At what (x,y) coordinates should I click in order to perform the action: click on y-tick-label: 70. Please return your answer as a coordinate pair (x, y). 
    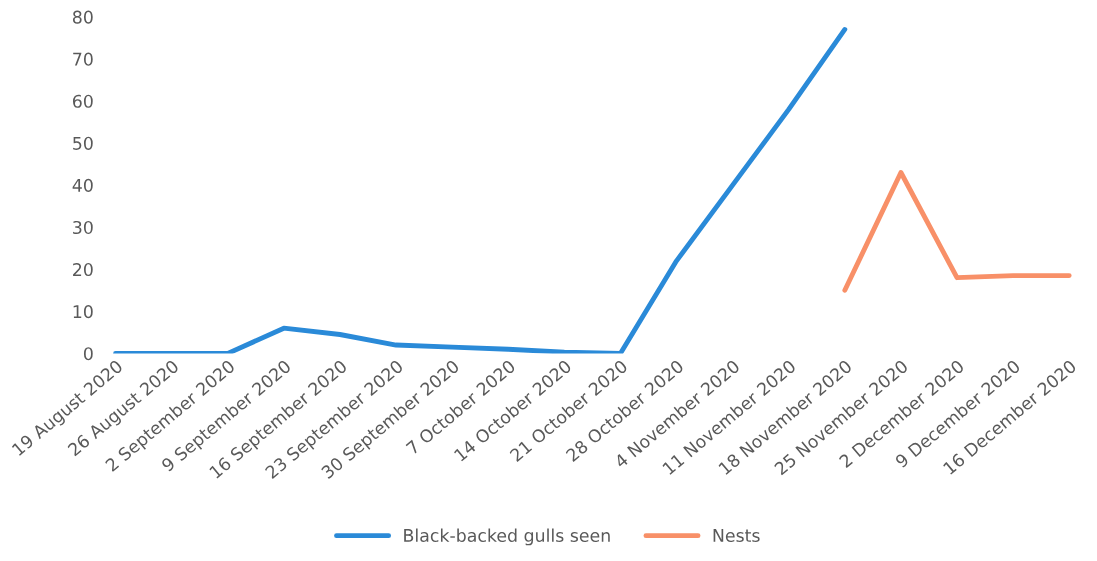
    Looking at the image, I should click on (83, 59).